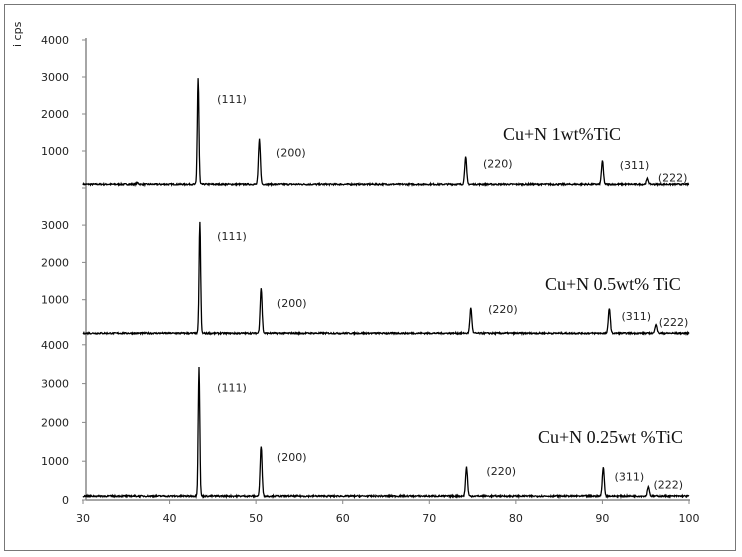  What do you see at coordinates (562, 134) in the screenshot?
I see `series-label: Cu+N 1wt%TiC` at bounding box center [562, 134].